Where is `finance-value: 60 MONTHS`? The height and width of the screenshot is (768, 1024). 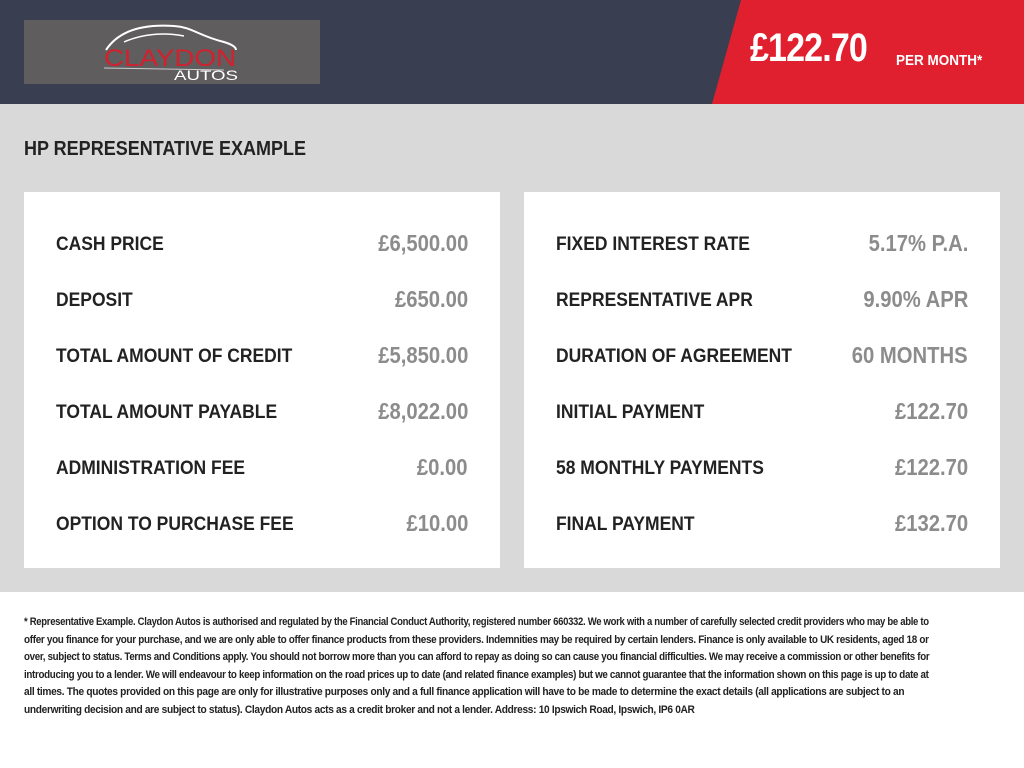
finance-value: 60 MONTHS is located at coordinates (910, 355).